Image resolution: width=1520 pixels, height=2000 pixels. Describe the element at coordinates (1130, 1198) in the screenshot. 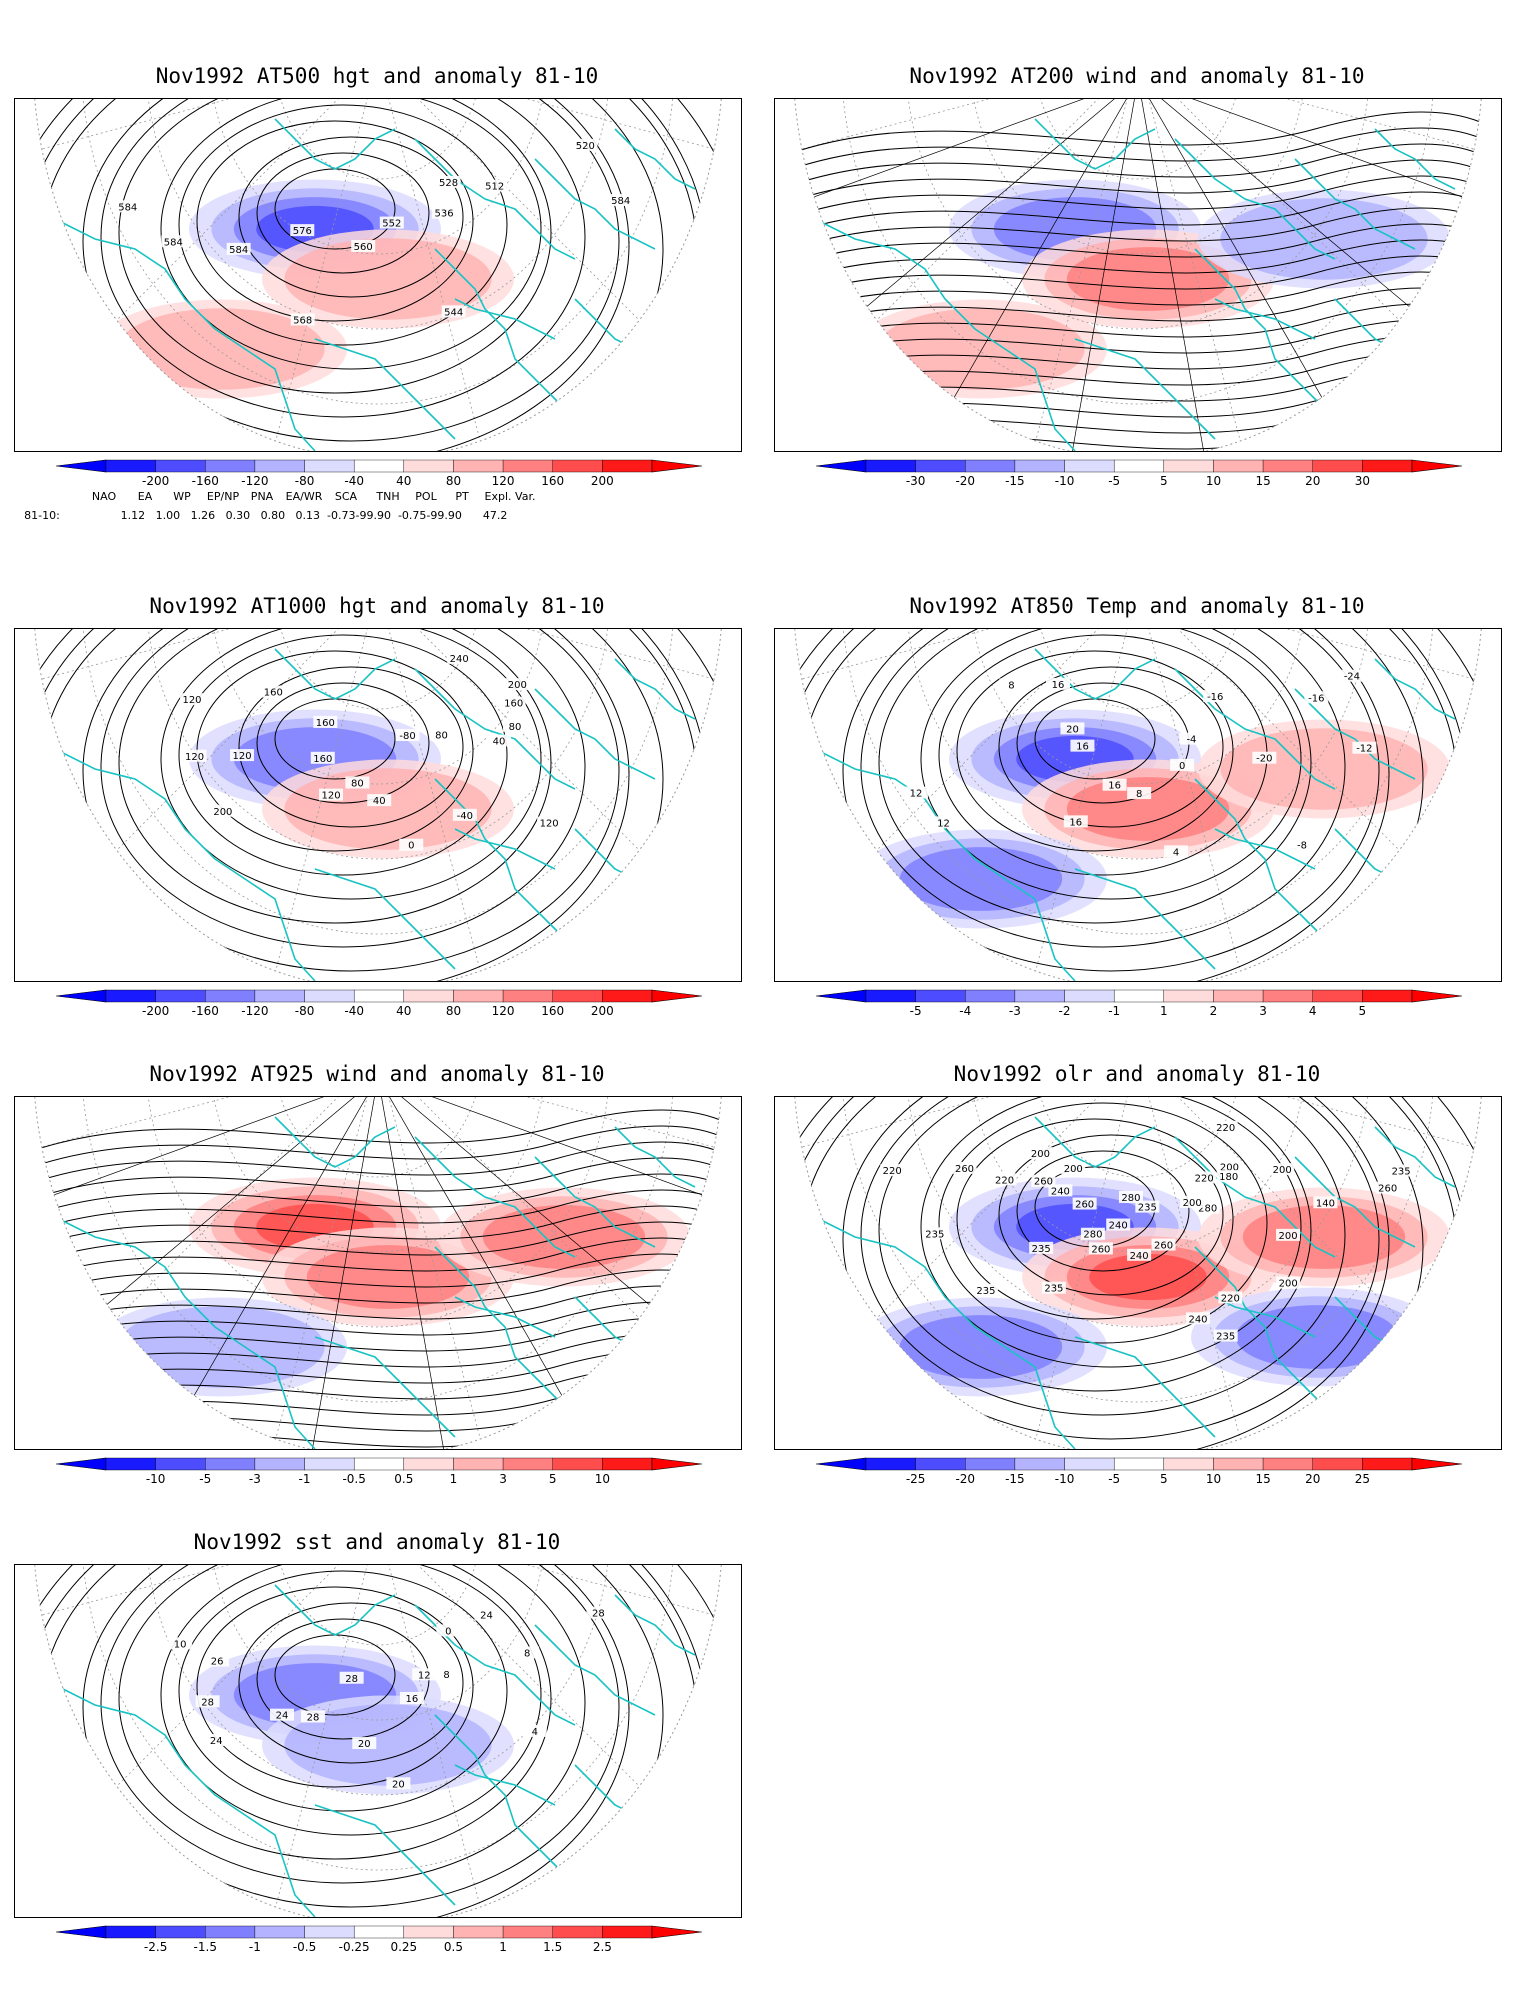

I see `contour-label: 280` at that location.